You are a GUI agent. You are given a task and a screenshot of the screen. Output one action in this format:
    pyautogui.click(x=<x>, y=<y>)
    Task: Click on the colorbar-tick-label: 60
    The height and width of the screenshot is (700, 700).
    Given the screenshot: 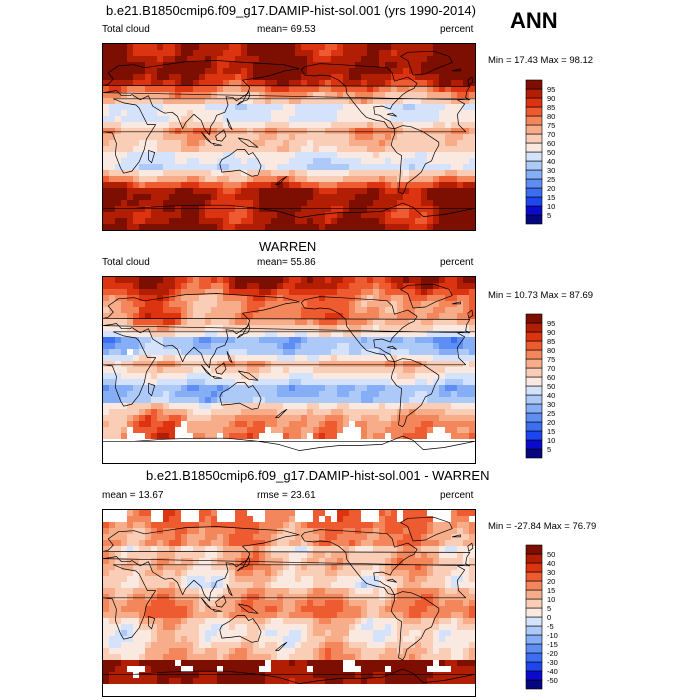 What is the action you would take?
    pyautogui.click(x=551, y=143)
    